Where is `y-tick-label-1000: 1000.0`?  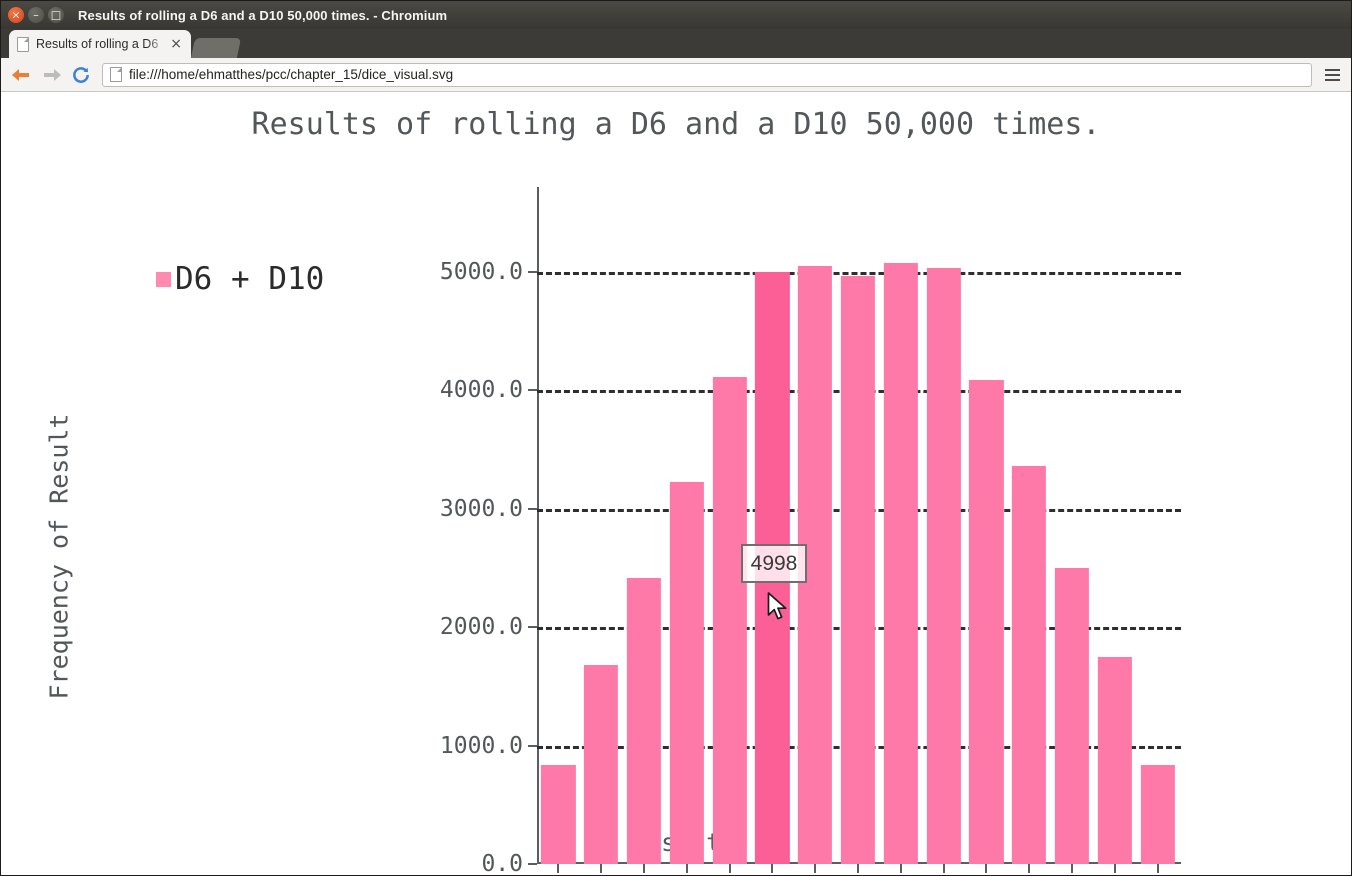 y-tick-label-1000: 1000.0 is located at coordinates (481, 745).